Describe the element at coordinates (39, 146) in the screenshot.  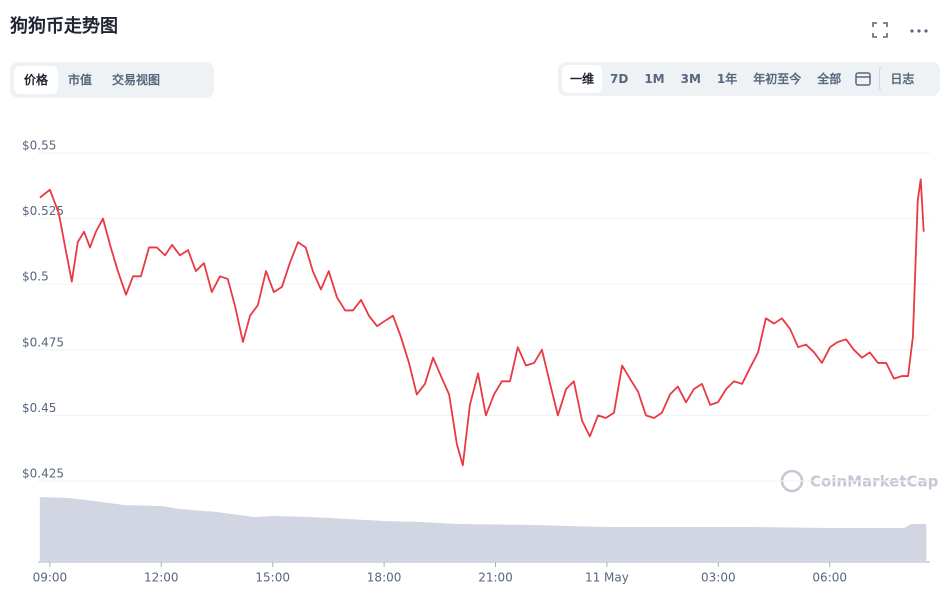
I see `y-tick-label: $0.55` at that location.